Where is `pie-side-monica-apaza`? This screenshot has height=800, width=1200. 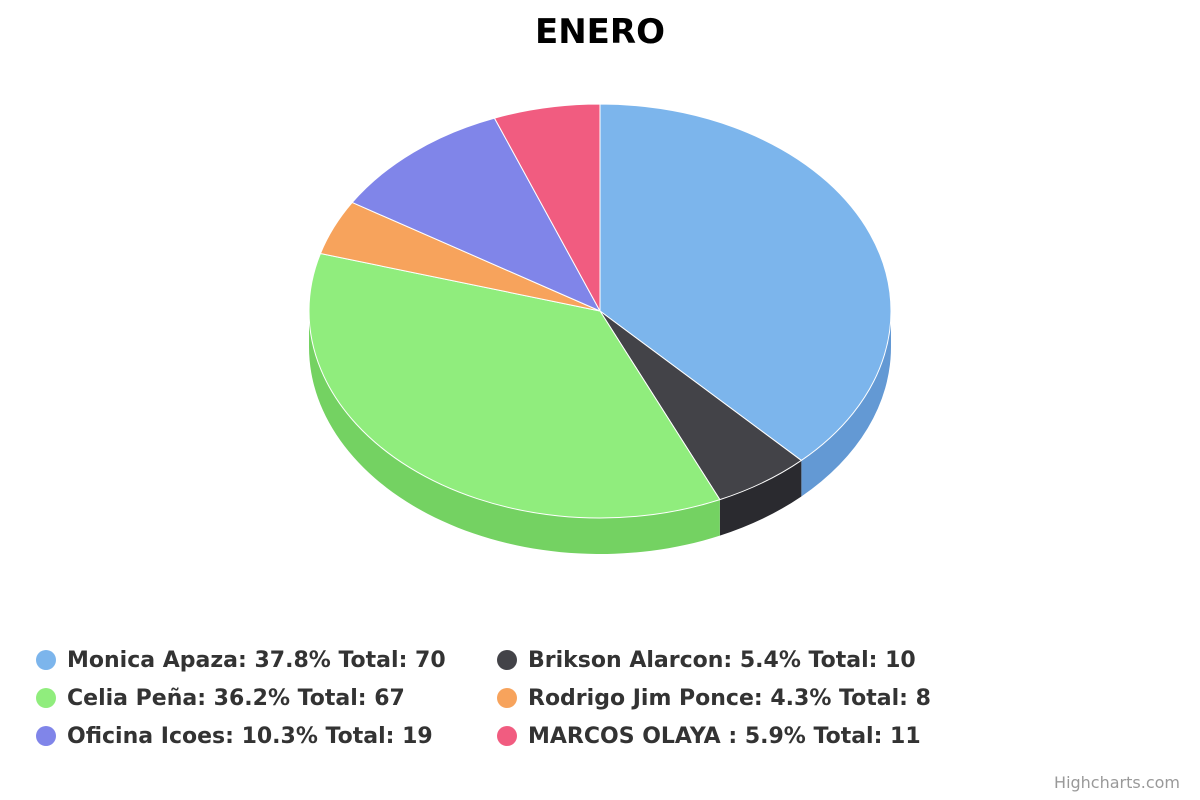 pie-side-monica-apaza is located at coordinates (846, 404).